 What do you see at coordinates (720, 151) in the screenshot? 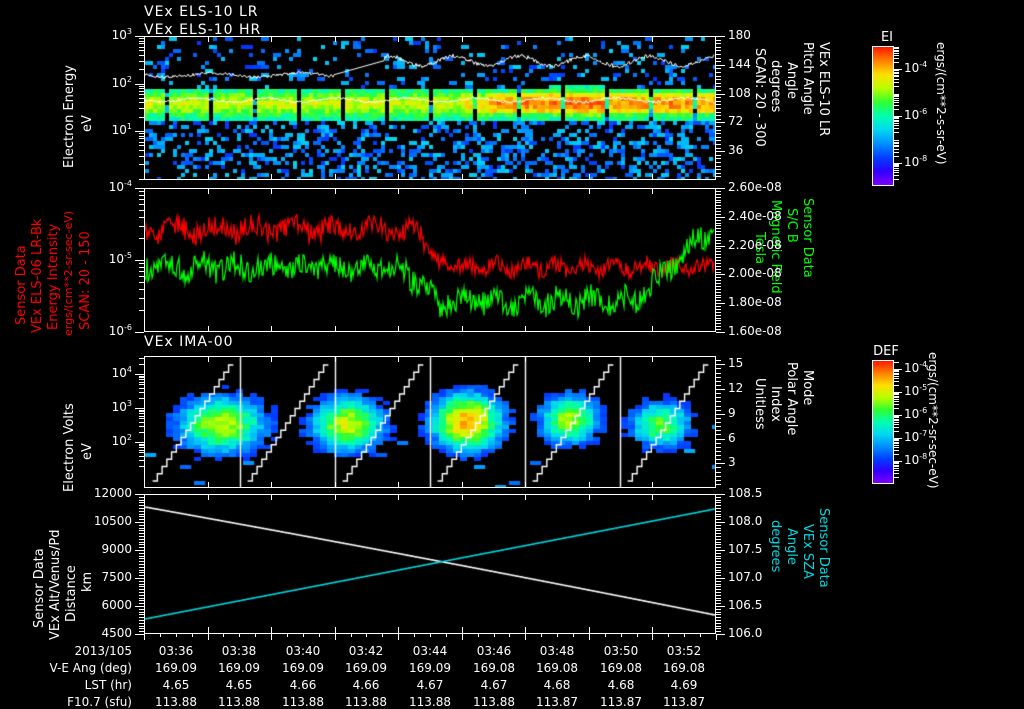
I see `panel1-right-major-tick` at bounding box center [720, 151].